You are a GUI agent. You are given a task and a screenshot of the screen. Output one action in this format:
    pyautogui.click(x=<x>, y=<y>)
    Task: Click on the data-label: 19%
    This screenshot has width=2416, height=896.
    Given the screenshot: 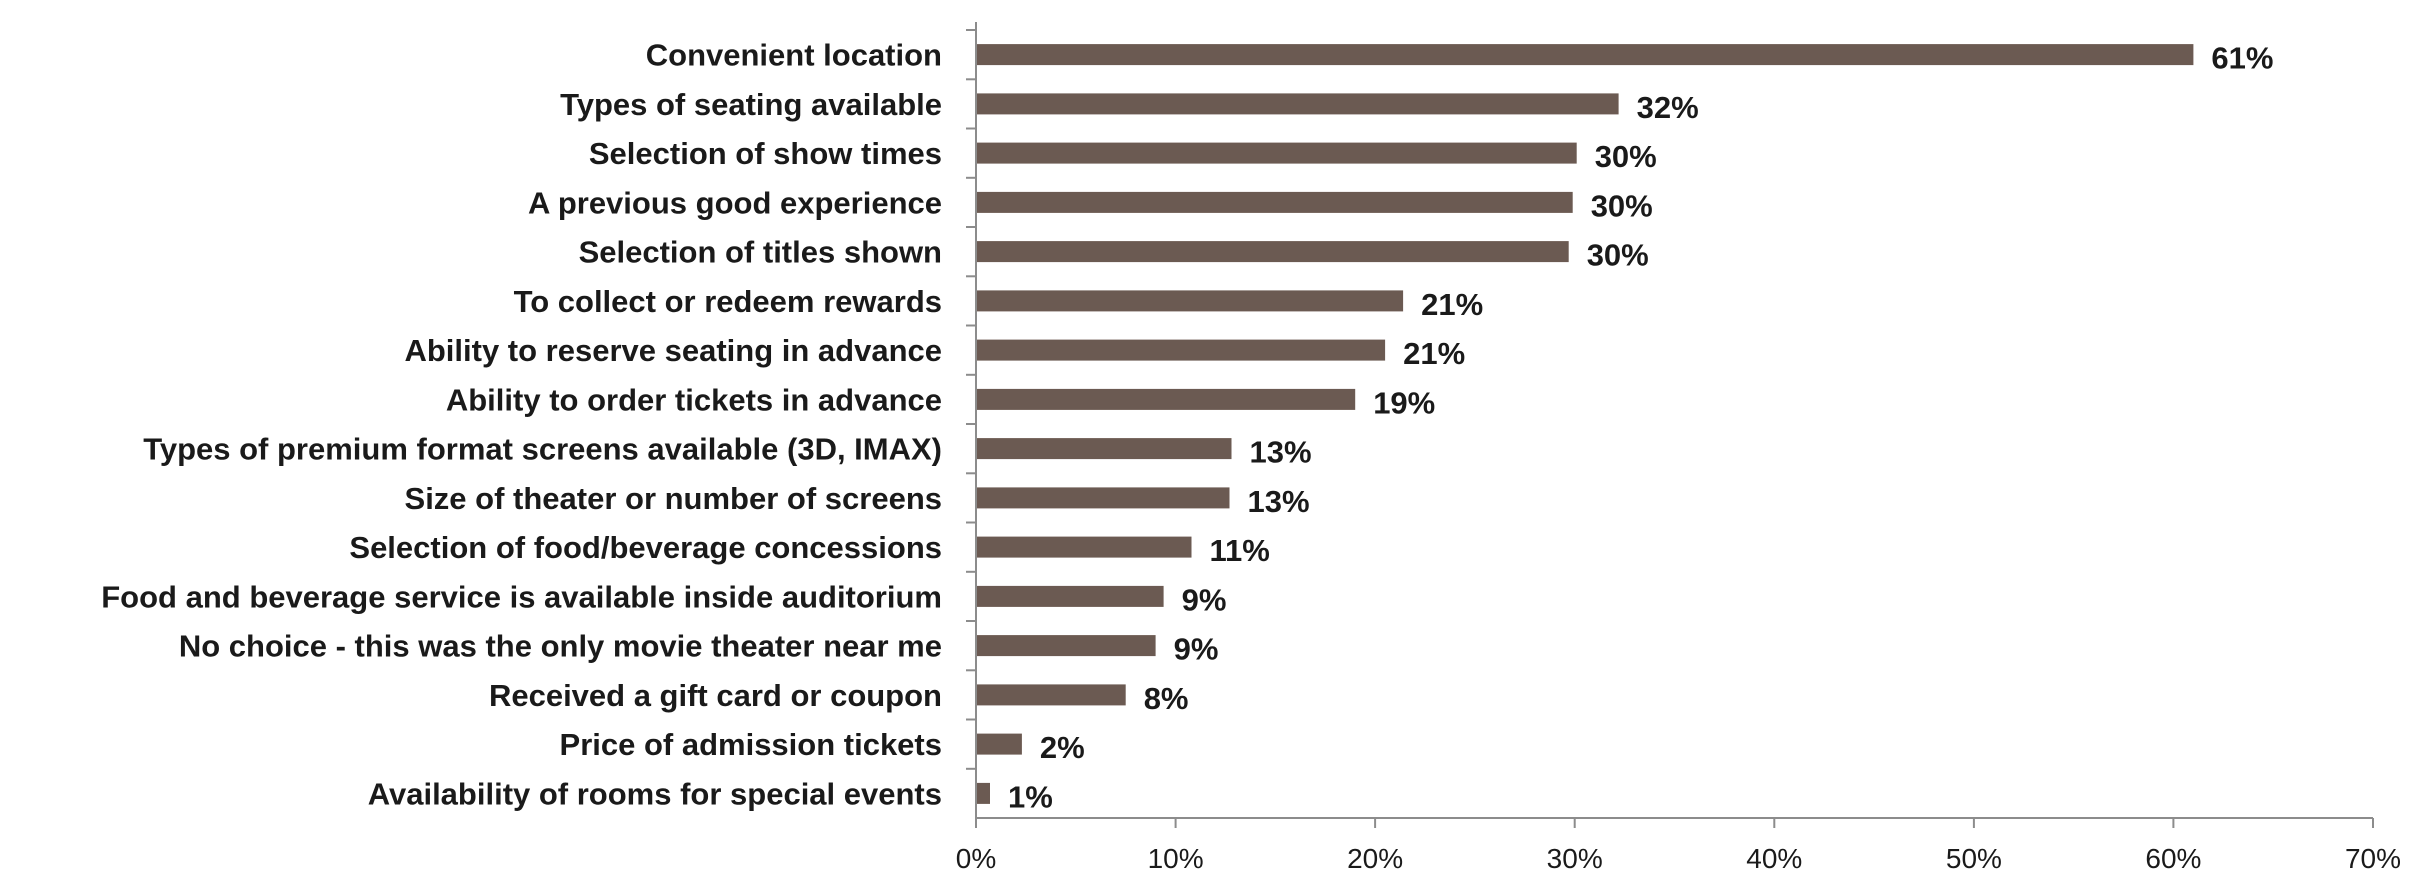 What is the action you would take?
    pyautogui.click(x=1404, y=402)
    